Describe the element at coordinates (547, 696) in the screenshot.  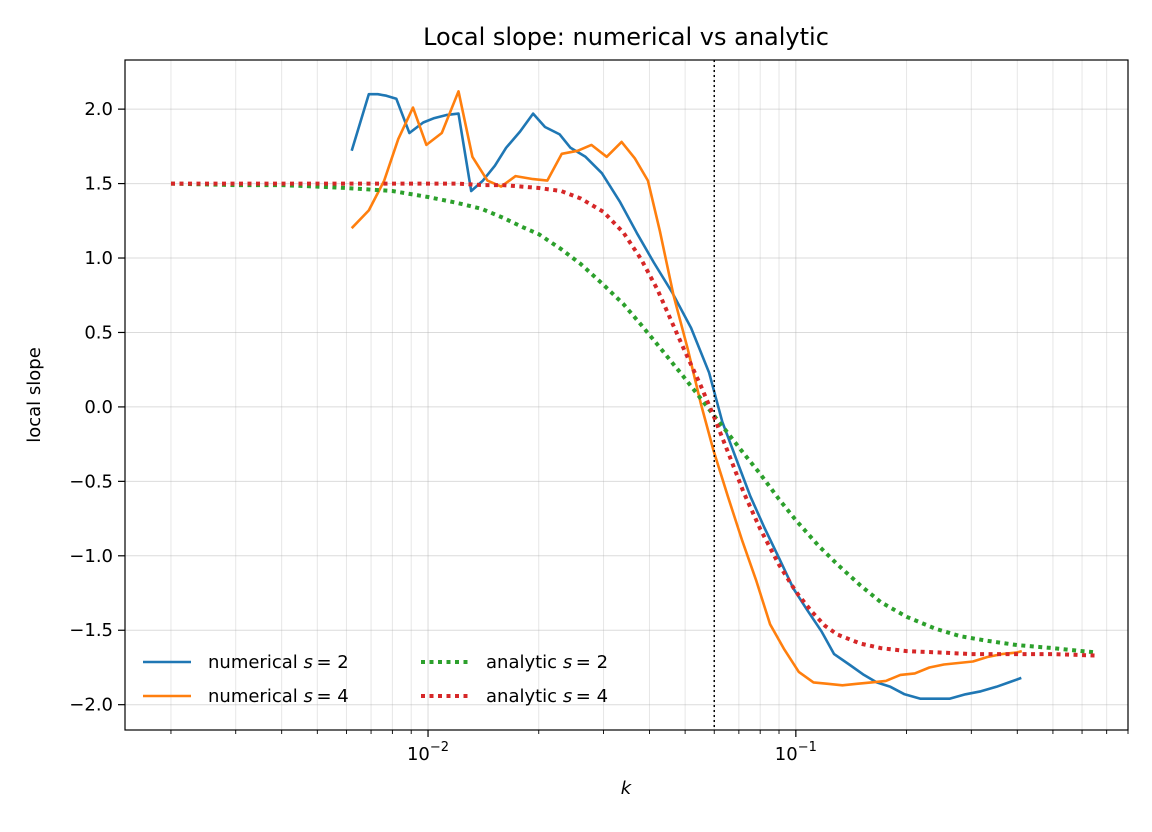
I see `legend-label-analytic-s-4: analytic s = 4` at that location.